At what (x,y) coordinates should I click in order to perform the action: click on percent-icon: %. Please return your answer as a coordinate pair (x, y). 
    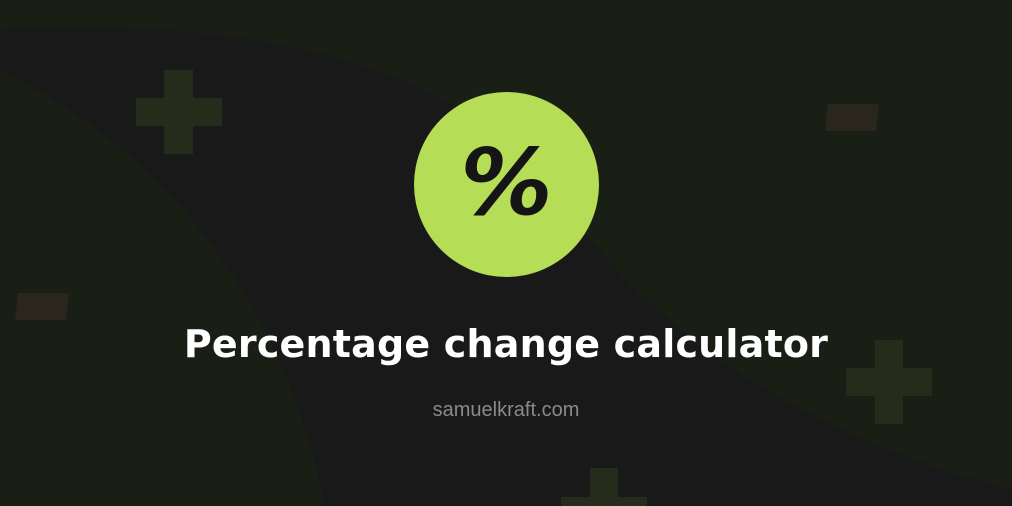
    Looking at the image, I should click on (506, 182).